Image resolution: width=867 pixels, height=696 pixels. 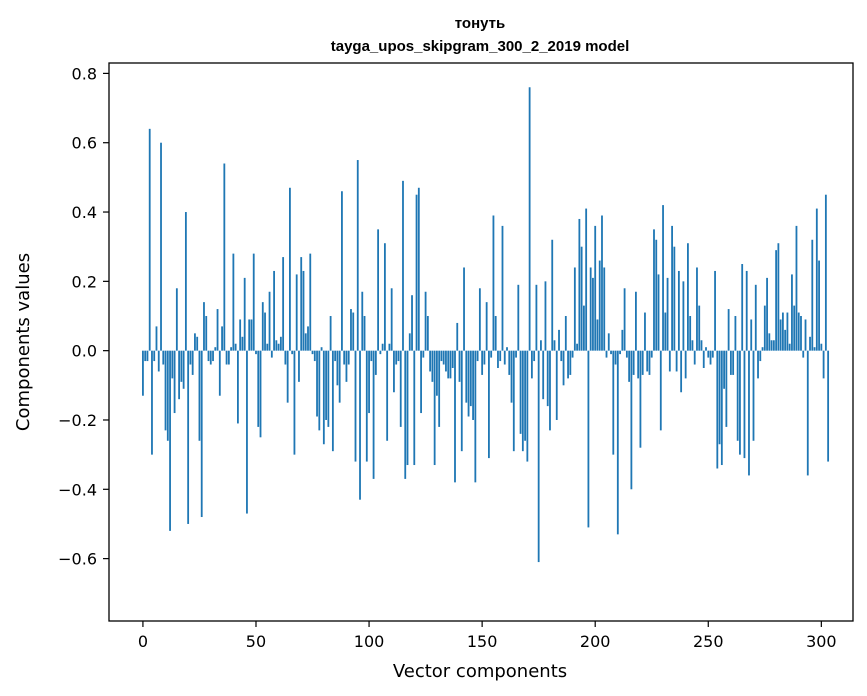 I want to click on x-axis: 0 50 100 150 200 250 300, so click(x=487, y=636).